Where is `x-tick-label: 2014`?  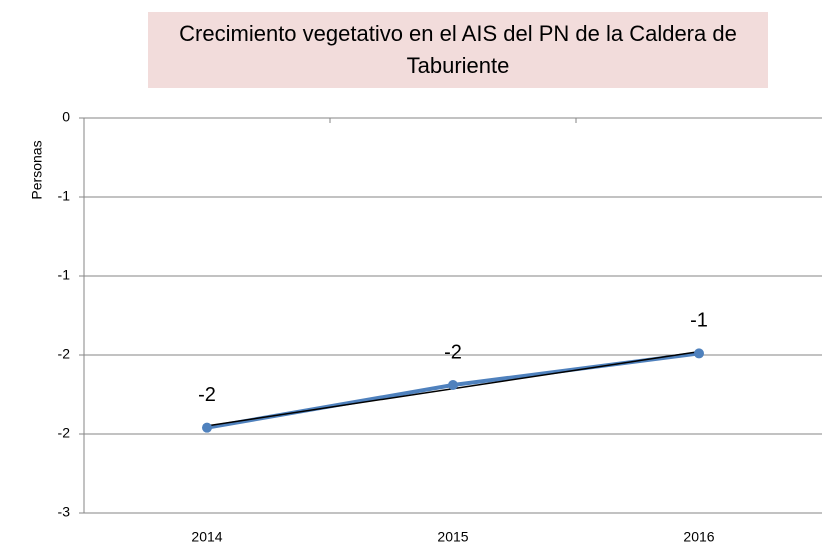
x-tick-label: 2014 is located at coordinates (206, 537).